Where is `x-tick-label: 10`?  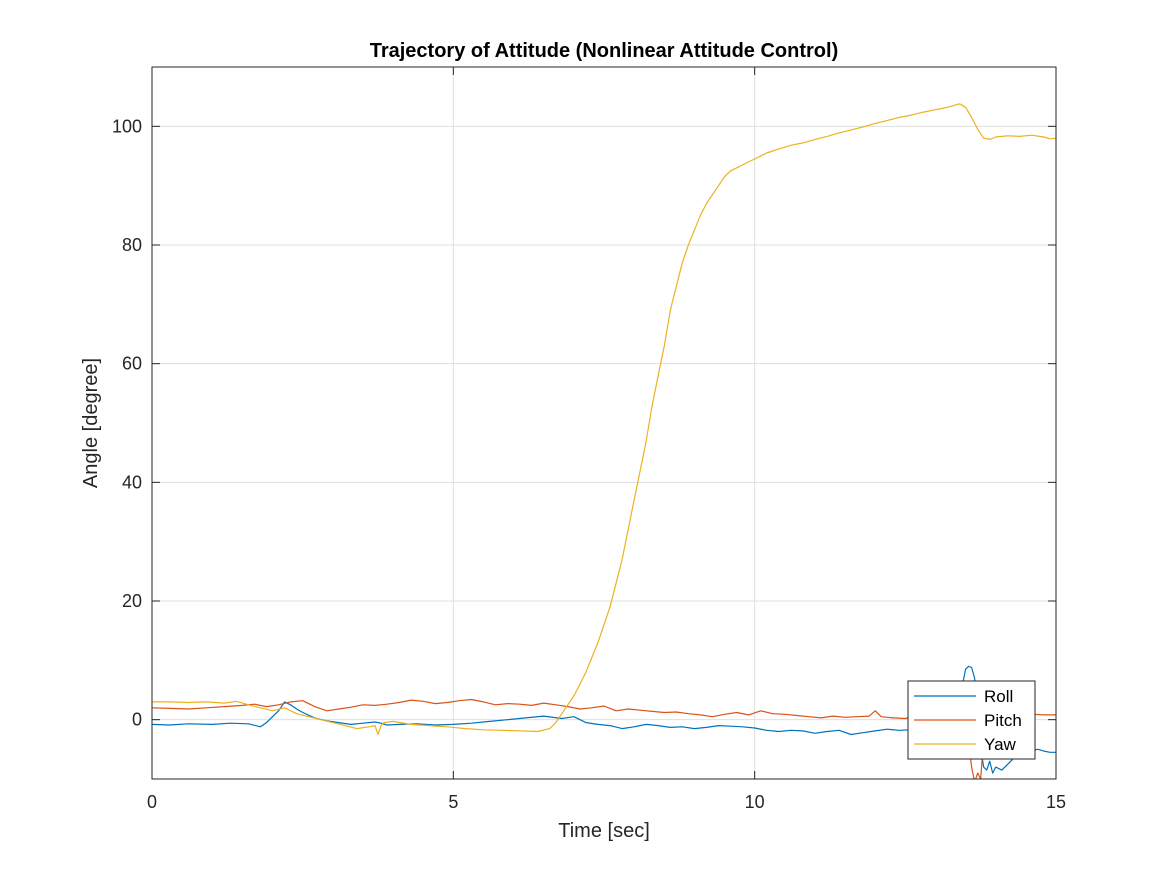 x-tick-label: 10 is located at coordinates (755, 802).